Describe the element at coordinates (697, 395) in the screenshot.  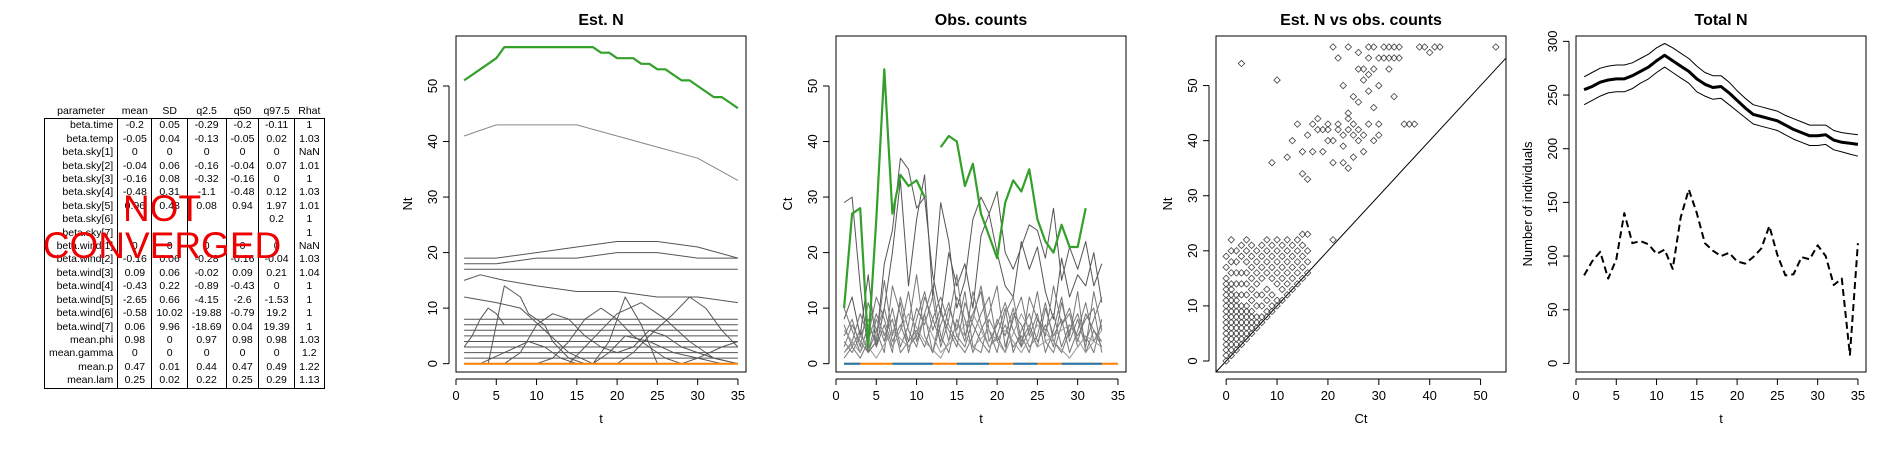
I see `x-tick-label: 30` at that location.